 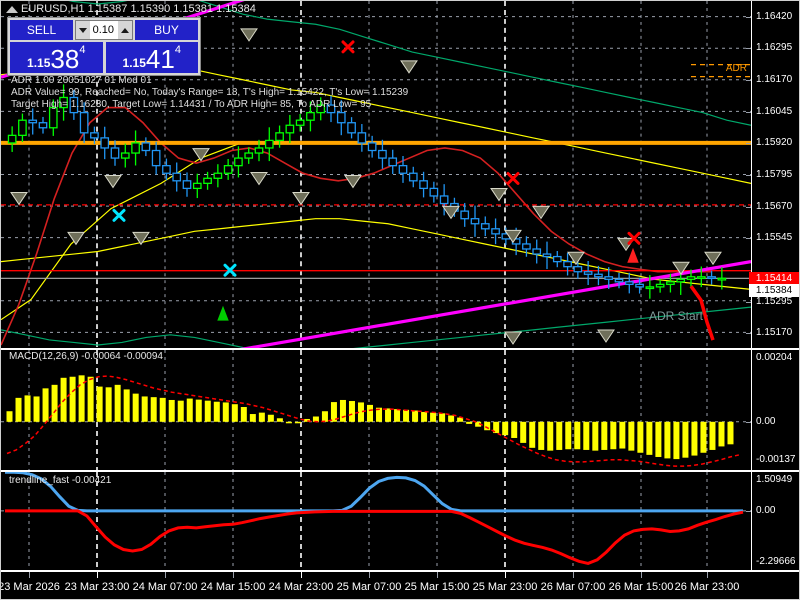 I want to click on one-click-trade-panel: SELL 0.10 BUY 1.15 38 4 1.15 41 4, so click(x=104, y=46).